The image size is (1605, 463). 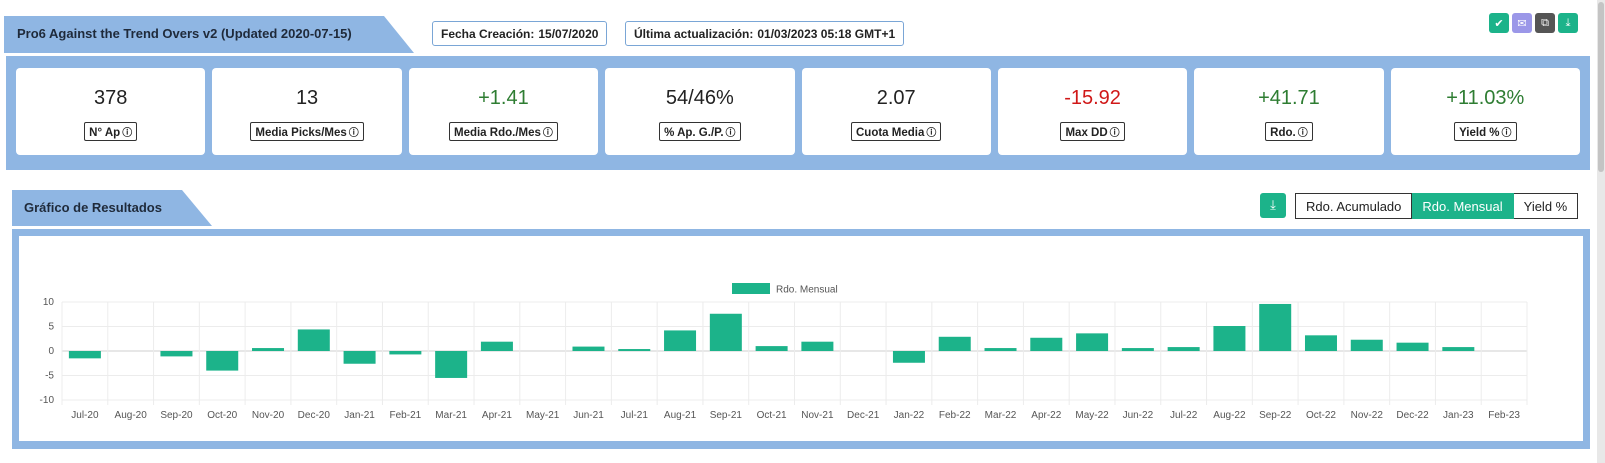 What do you see at coordinates (1283, 133) in the screenshot?
I see `stat-label-text: Rdo.` at bounding box center [1283, 133].